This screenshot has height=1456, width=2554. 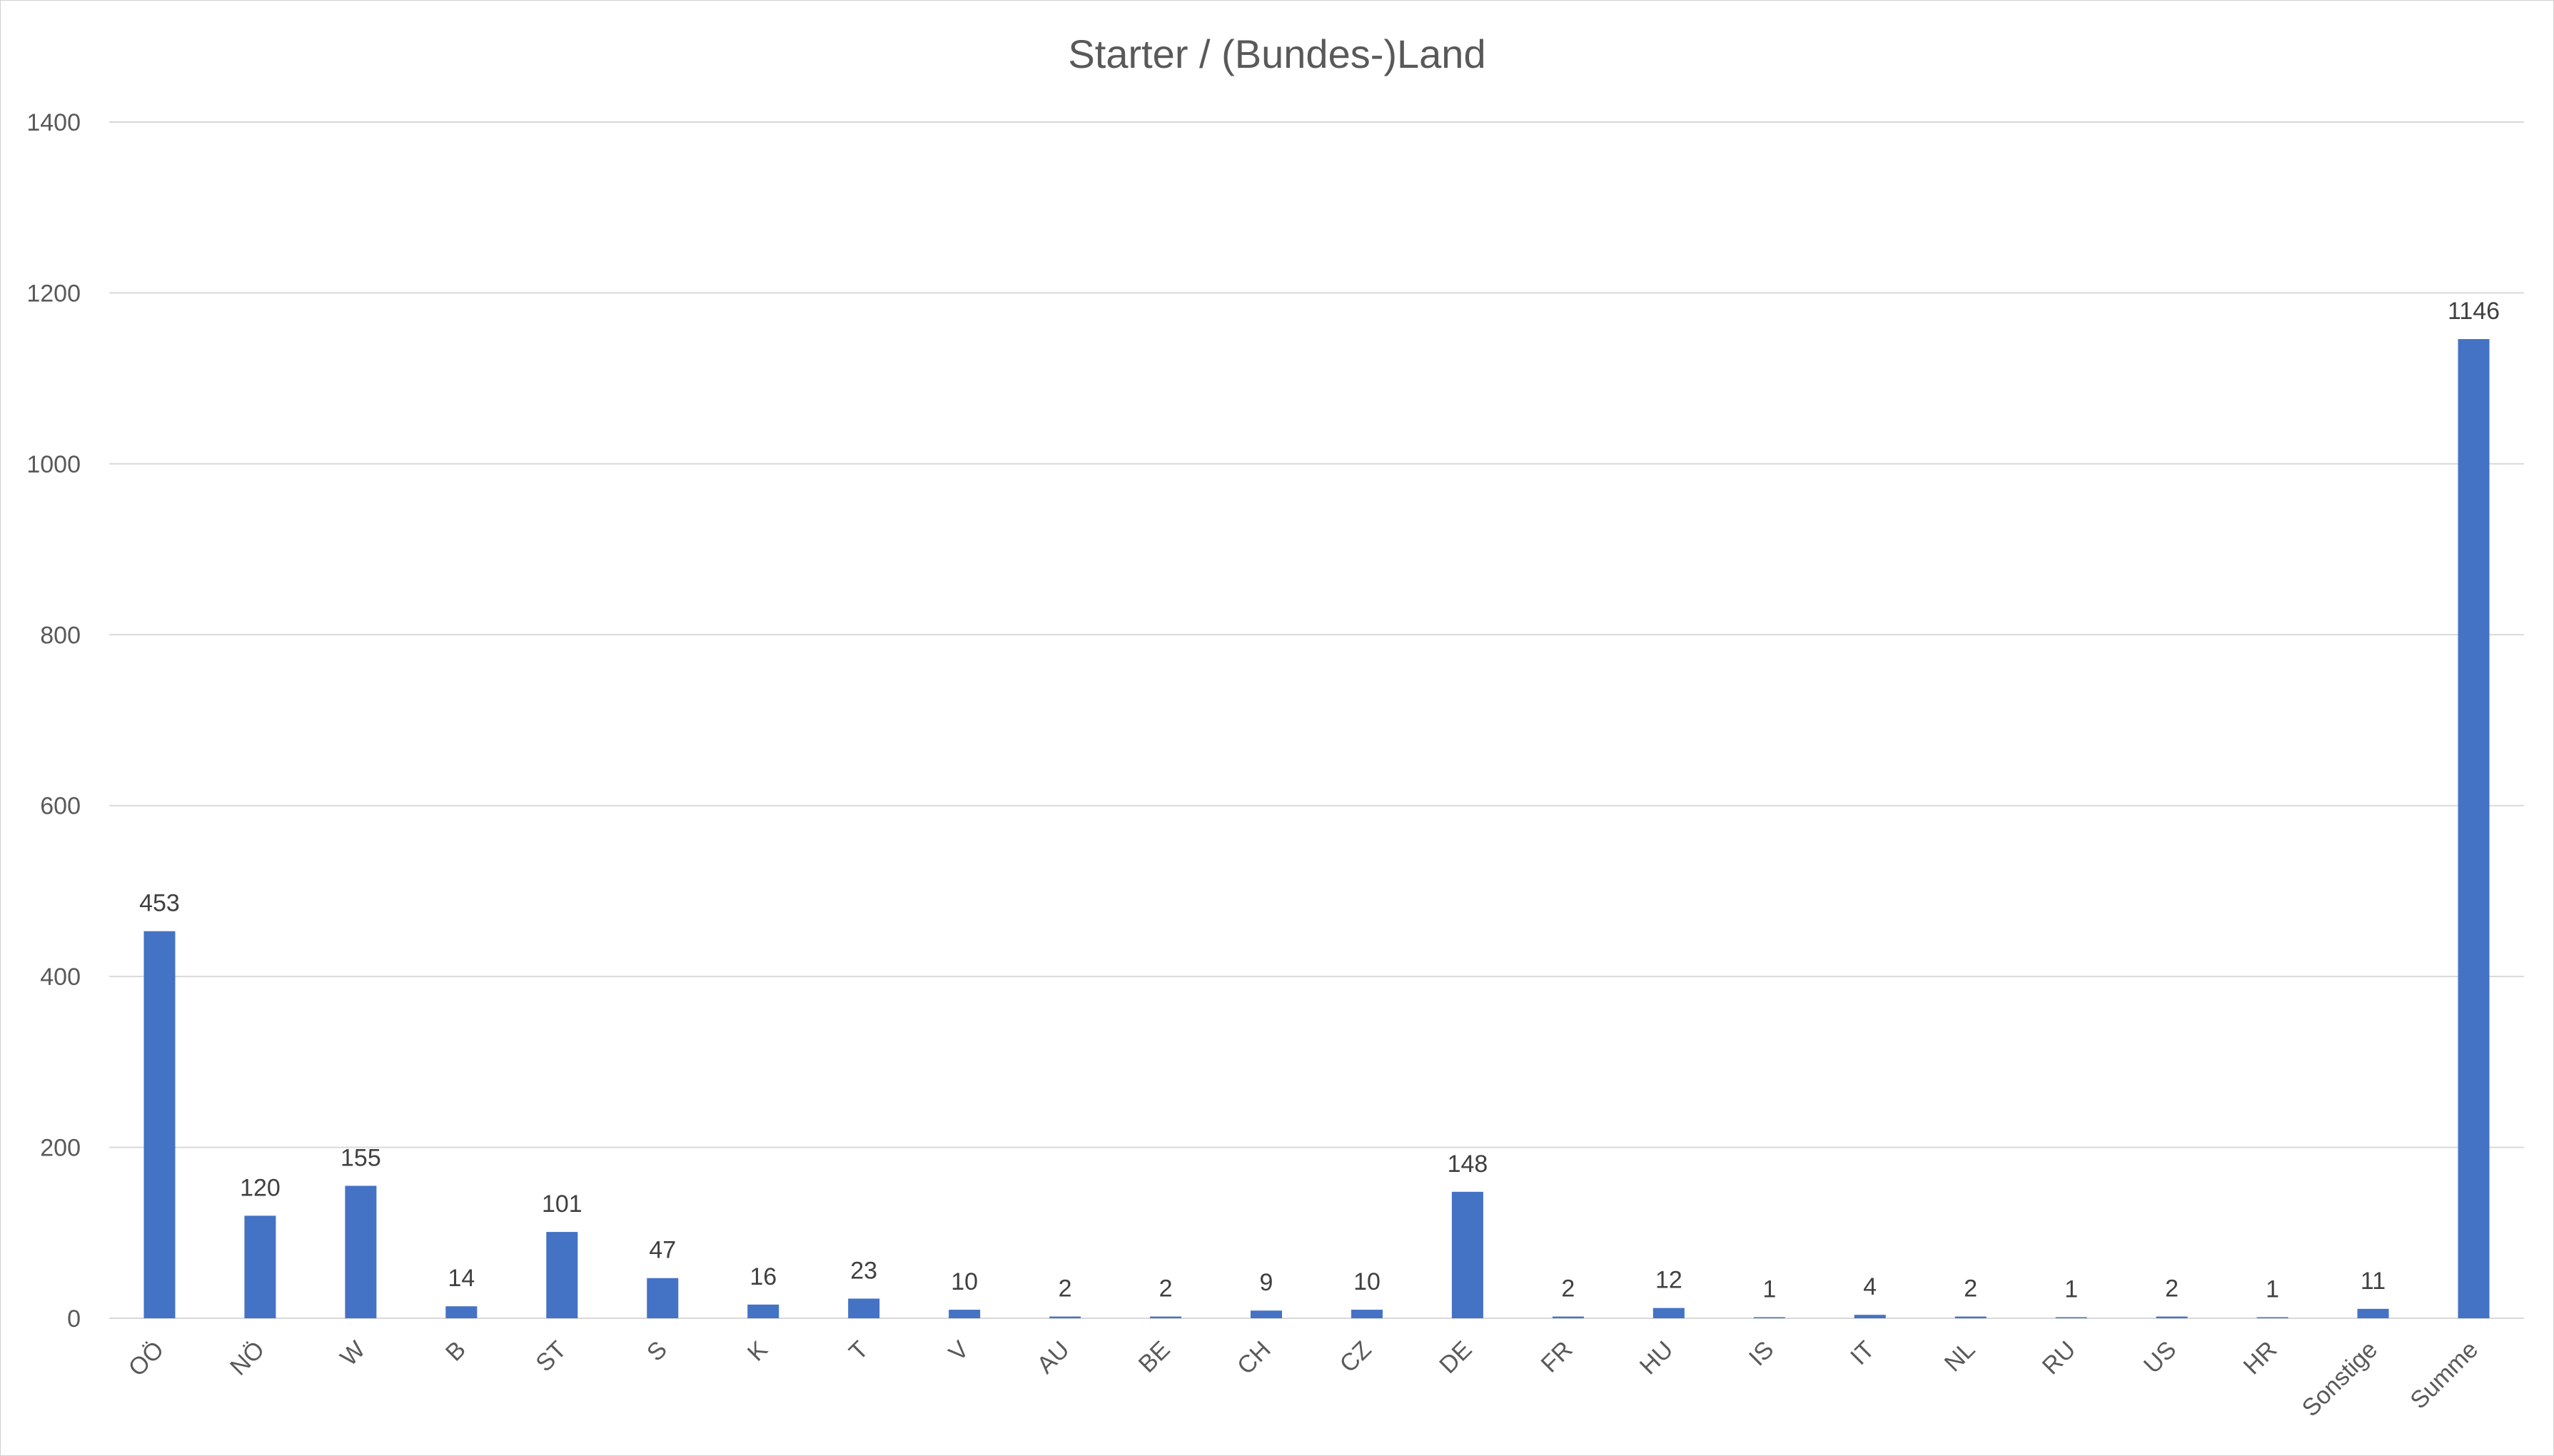 I want to click on y-tick-label: 600, so click(x=61, y=806).